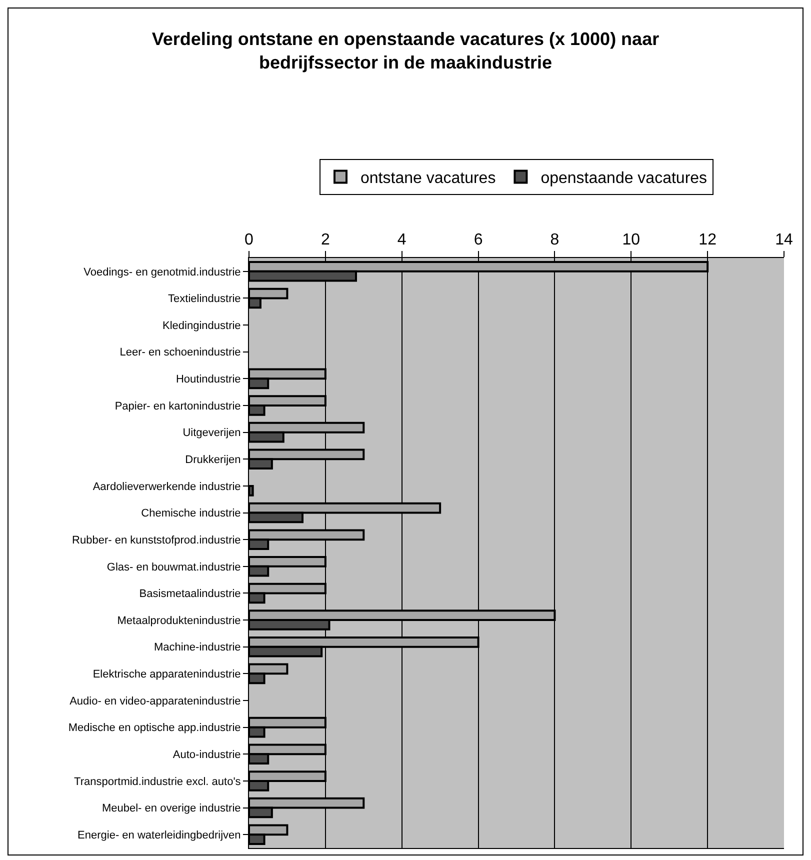 The height and width of the screenshot is (860, 811). Describe the element at coordinates (325, 240) in the screenshot. I see `x-tick-label: 2` at that location.